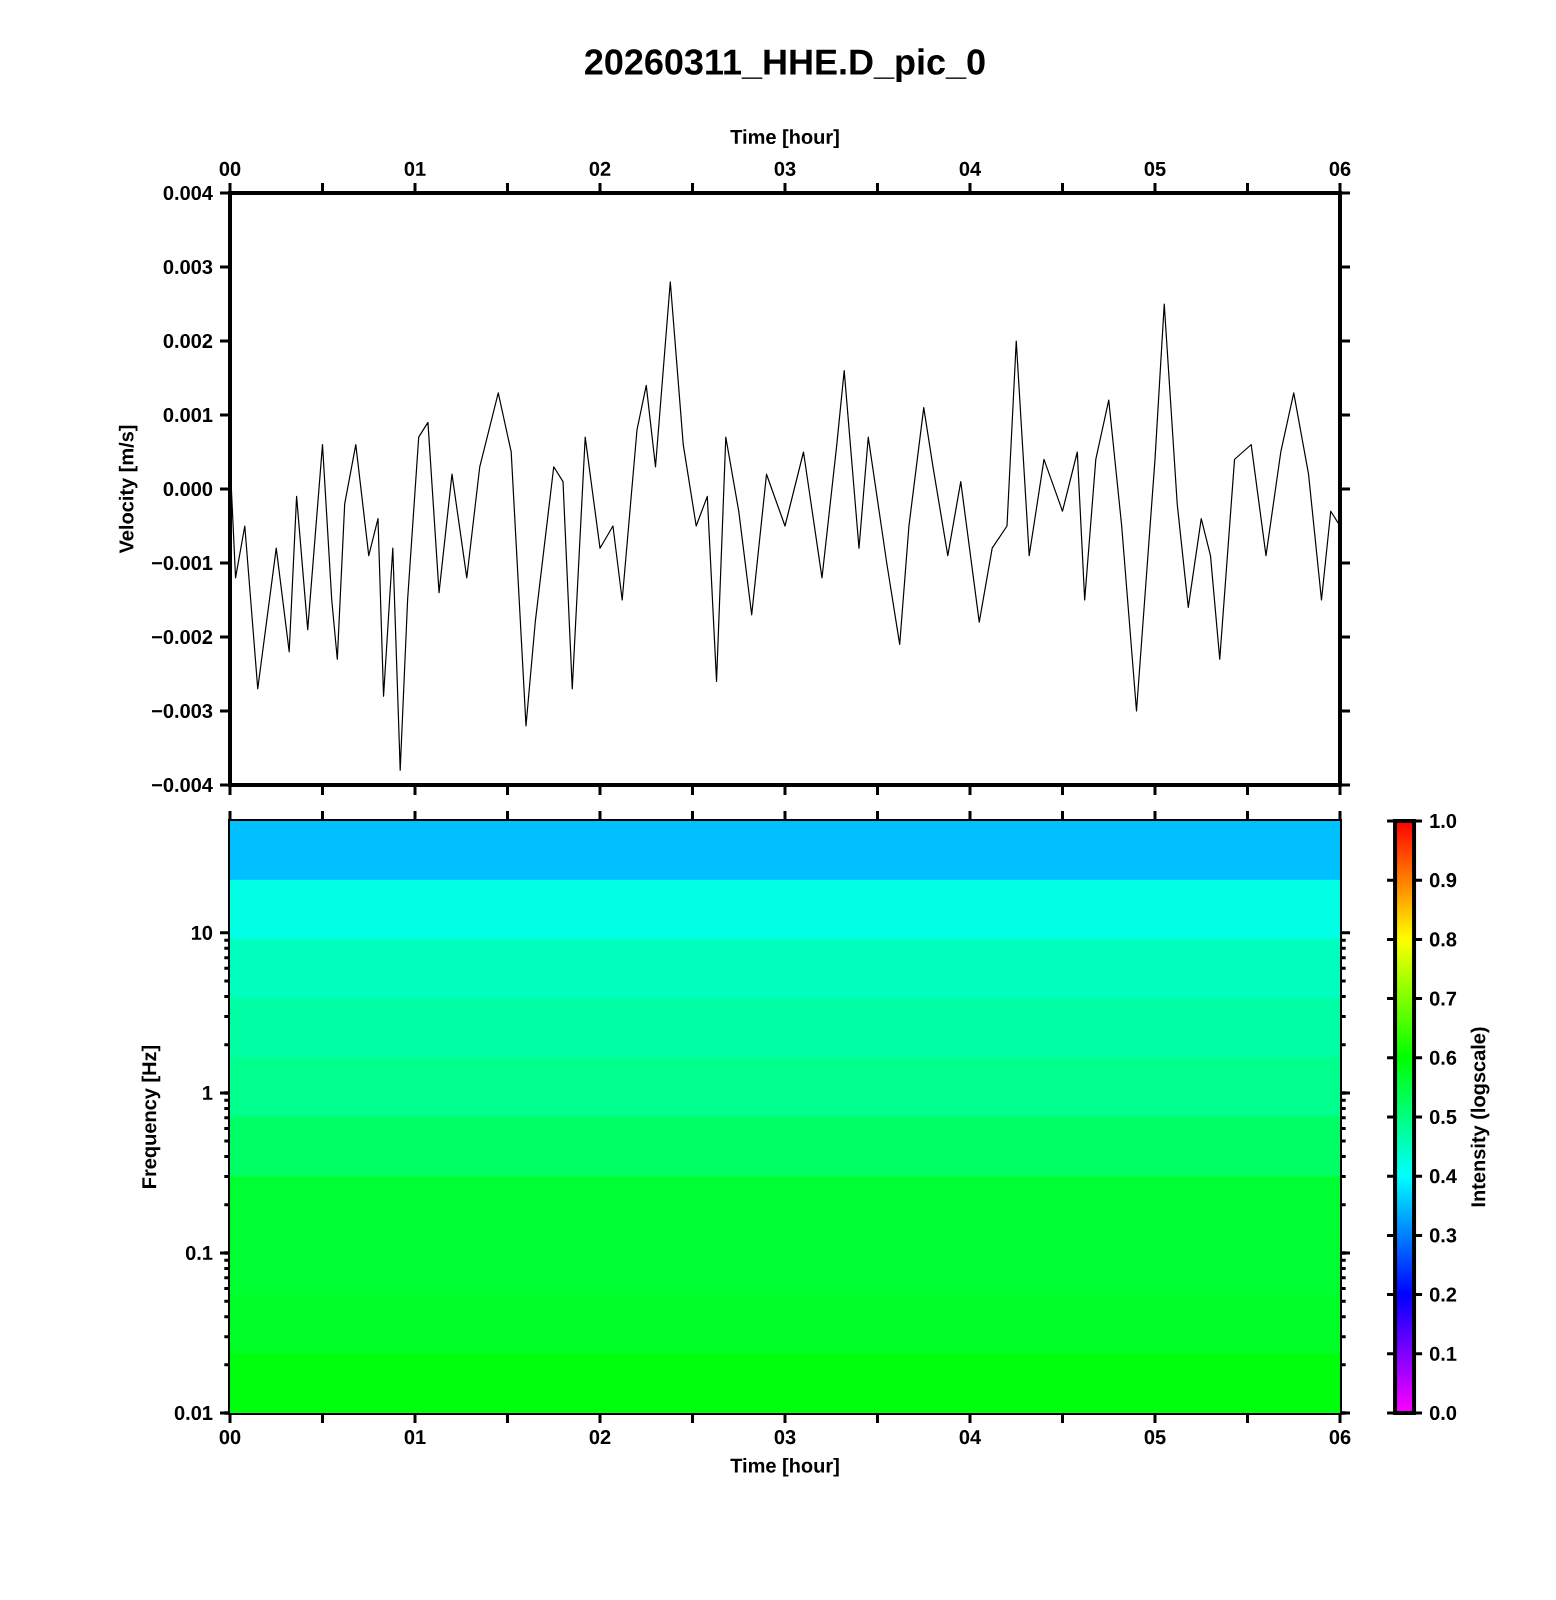  What do you see at coordinates (193, 1413) in the screenshot?
I see `y-tick-label: 0.01` at bounding box center [193, 1413].